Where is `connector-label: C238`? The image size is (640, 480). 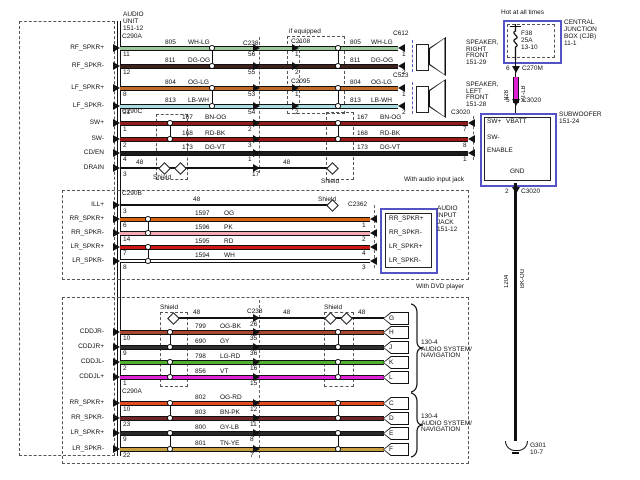
connector-label: C238 is located at coordinates (251, 43).